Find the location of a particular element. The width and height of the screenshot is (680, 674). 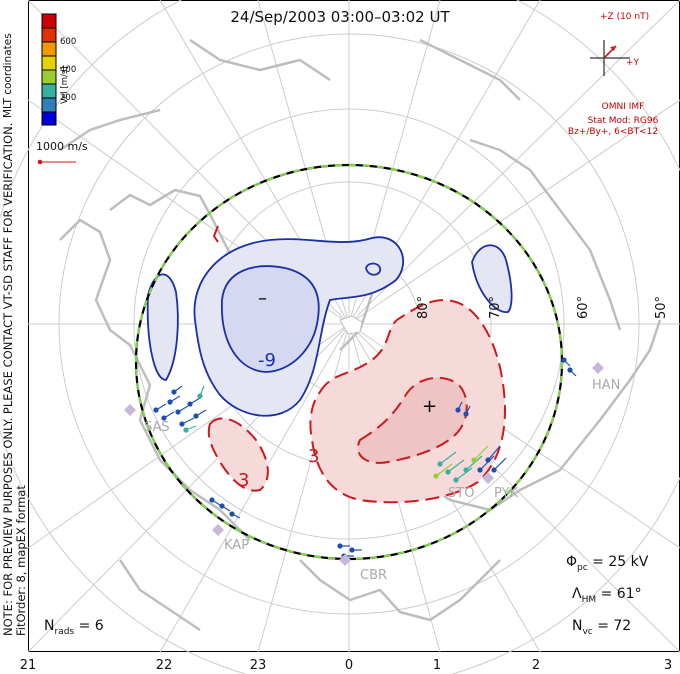

imf-model: Stat Mod: RG96 is located at coordinates (623, 121).